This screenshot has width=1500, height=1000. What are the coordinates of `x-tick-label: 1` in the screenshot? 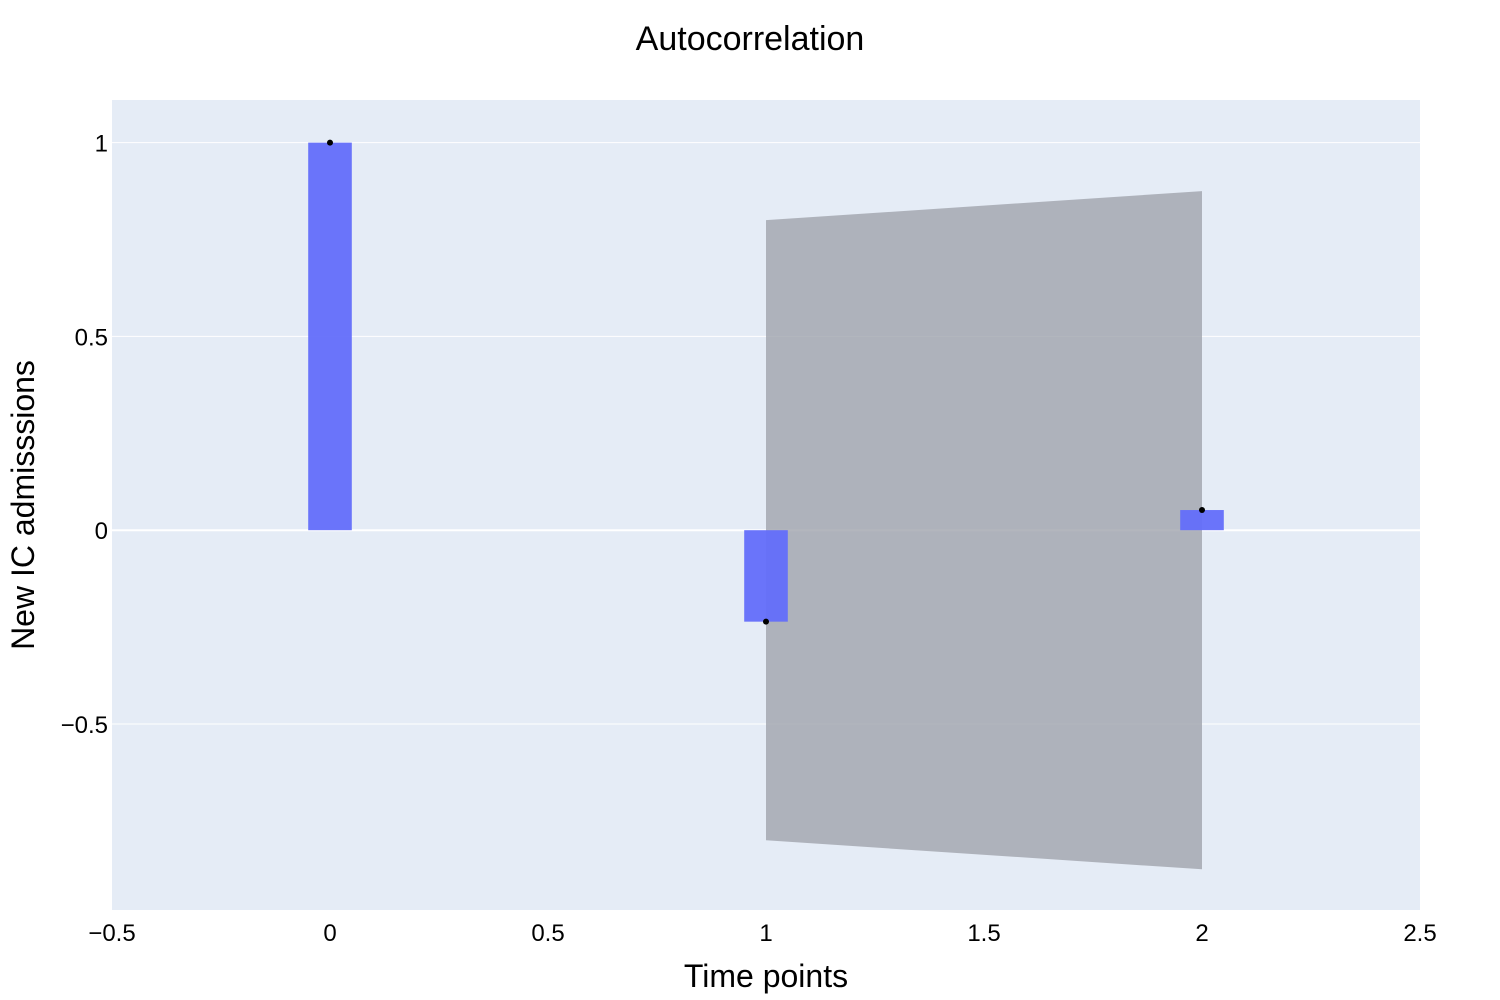 It's located at (765, 933).